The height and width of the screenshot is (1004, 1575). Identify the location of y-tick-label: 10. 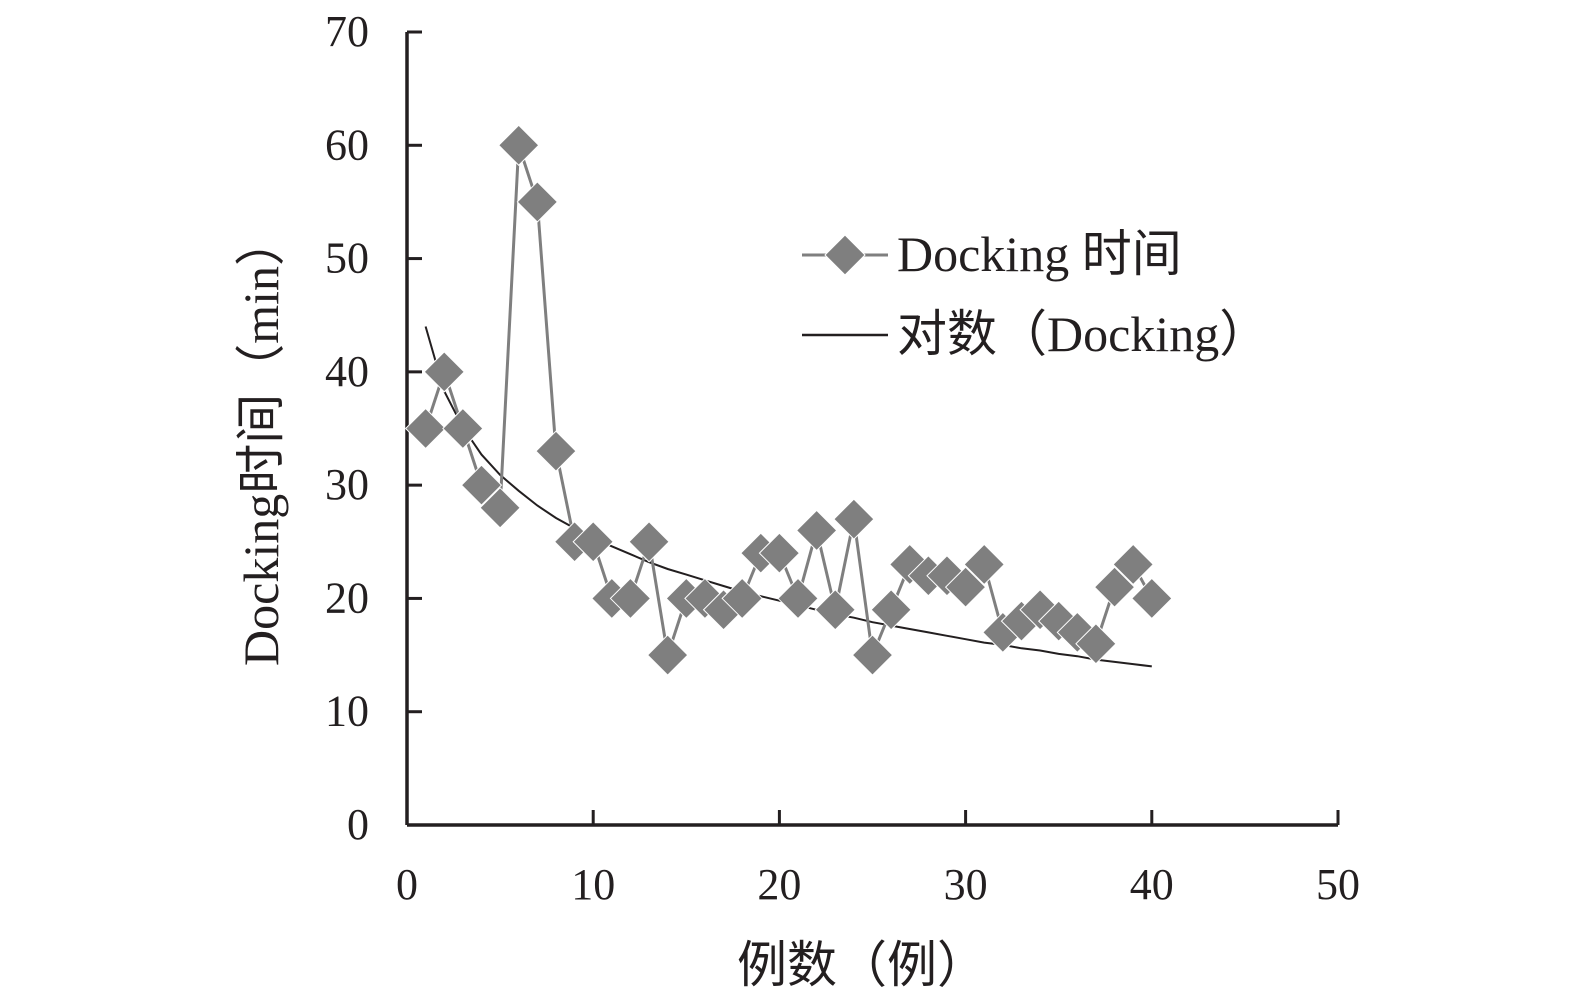
(347, 711).